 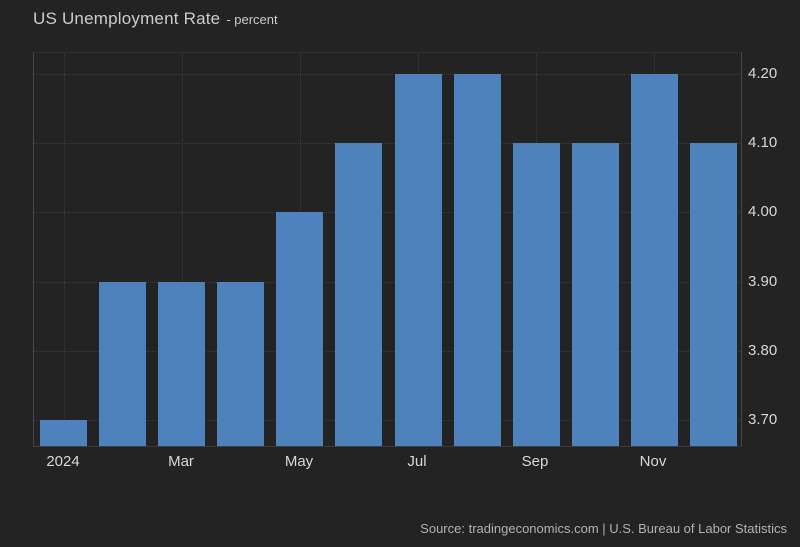 I want to click on y-axis-tick-label: 3.70, so click(x=763, y=419).